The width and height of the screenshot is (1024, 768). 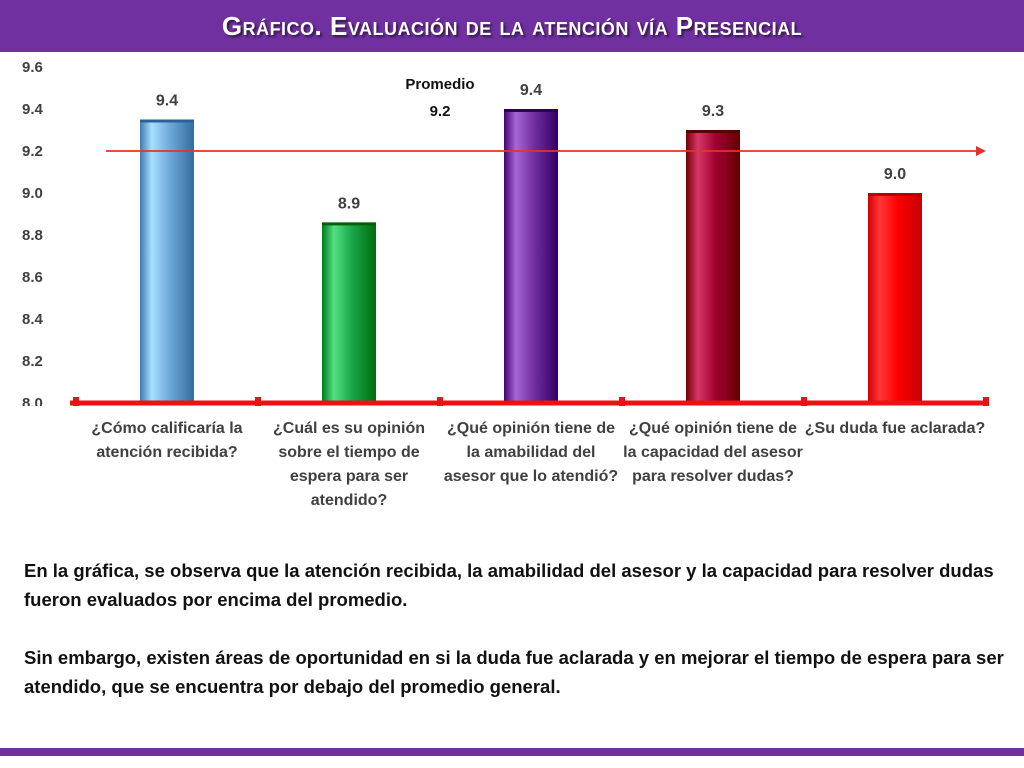 I want to click on x-category-label: ¿Su duda fue aclarada?, so click(x=895, y=428).